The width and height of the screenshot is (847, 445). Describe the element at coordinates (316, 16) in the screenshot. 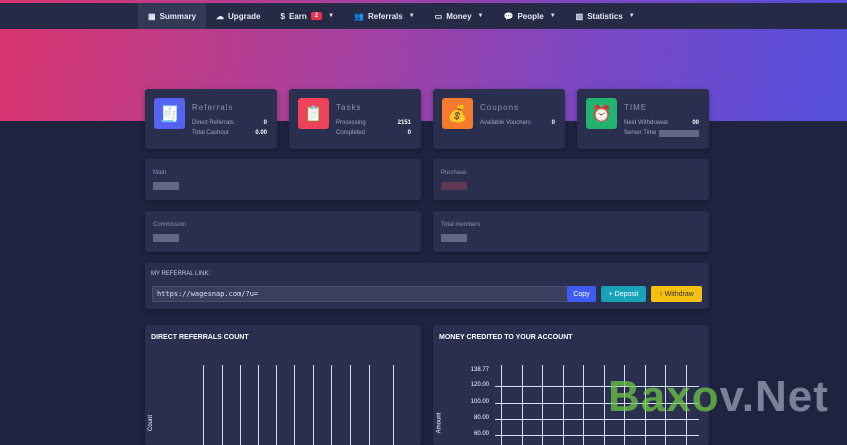

I see `earn-badge: 2` at that location.